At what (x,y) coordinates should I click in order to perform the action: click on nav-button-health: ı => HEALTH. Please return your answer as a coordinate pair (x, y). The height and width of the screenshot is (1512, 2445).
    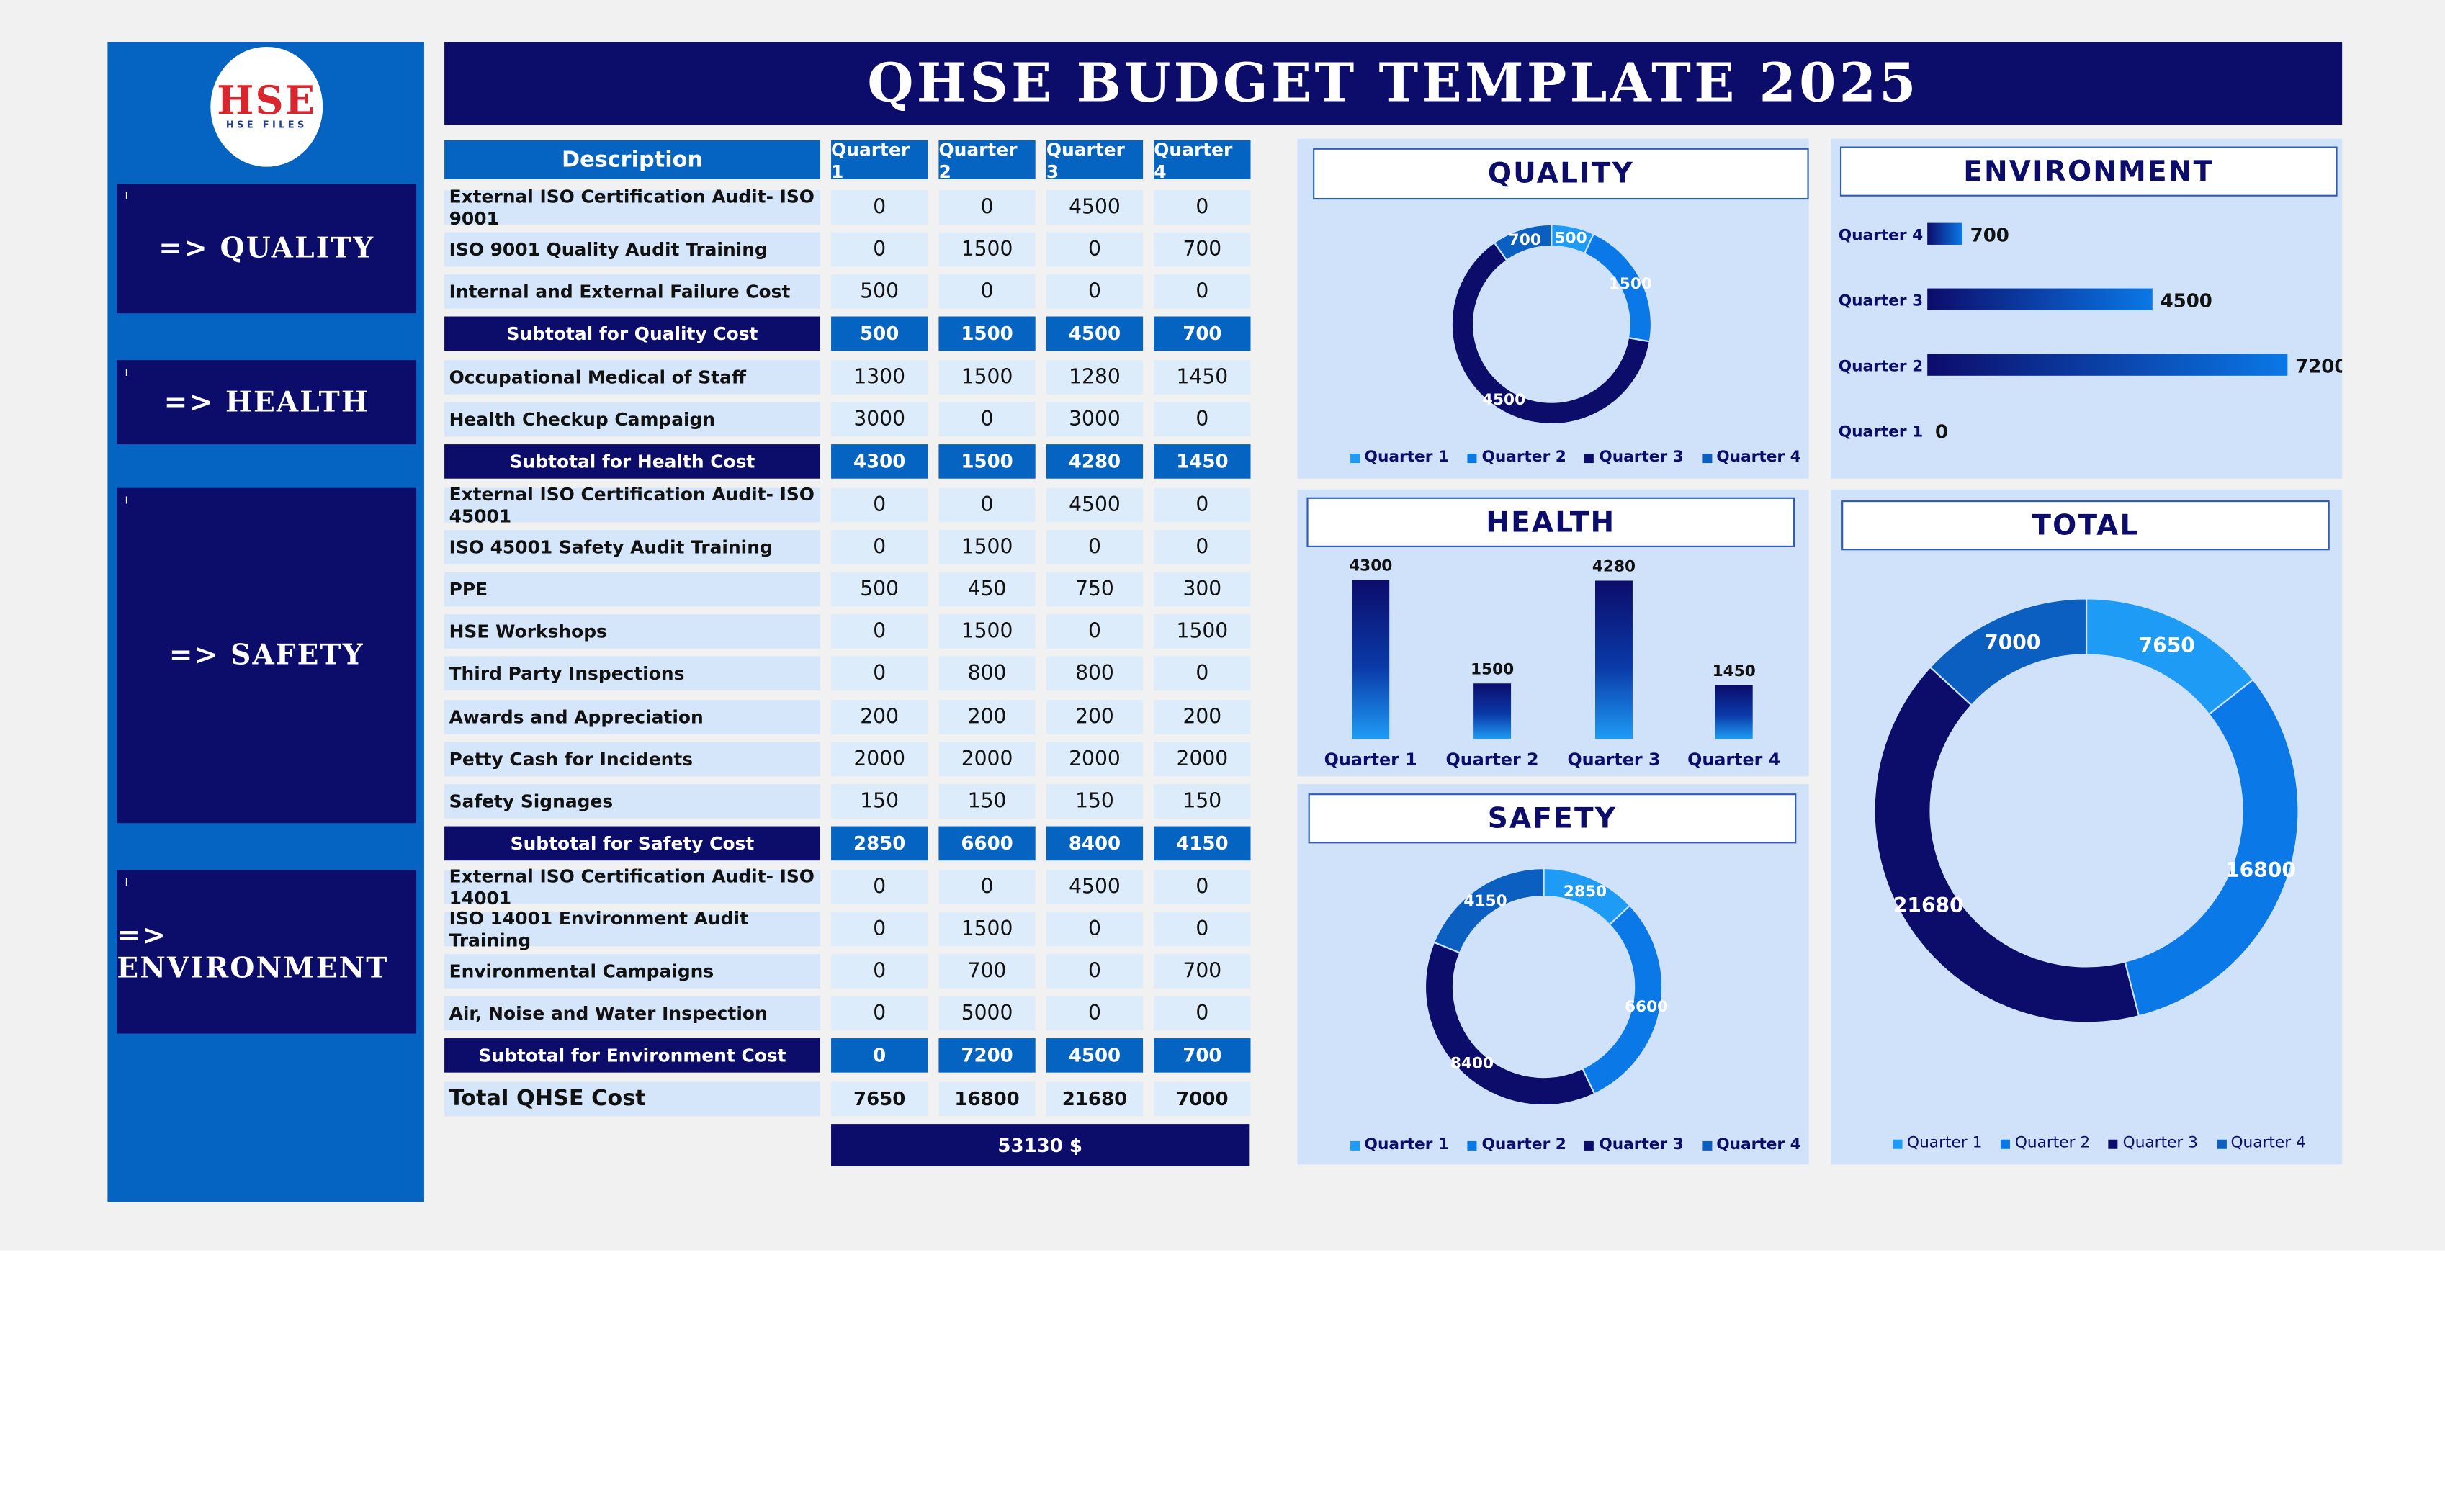
    Looking at the image, I should click on (267, 402).